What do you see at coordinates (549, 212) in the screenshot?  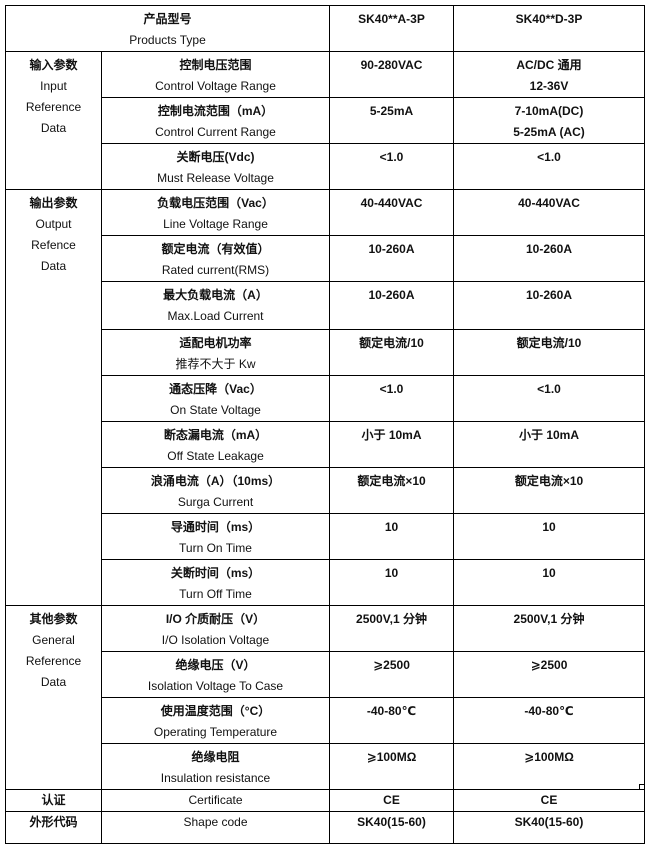 I see `value-cell-d: 40-440VAC` at bounding box center [549, 212].